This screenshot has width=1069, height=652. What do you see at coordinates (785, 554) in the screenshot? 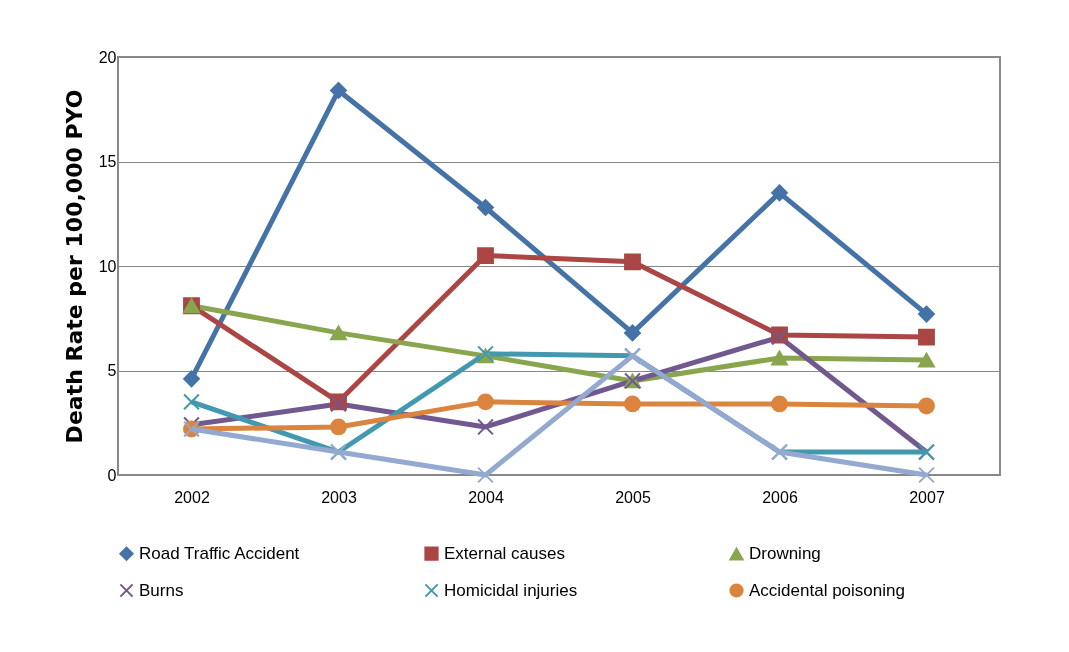
I see `legend-label: Drowning` at bounding box center [785, 554].